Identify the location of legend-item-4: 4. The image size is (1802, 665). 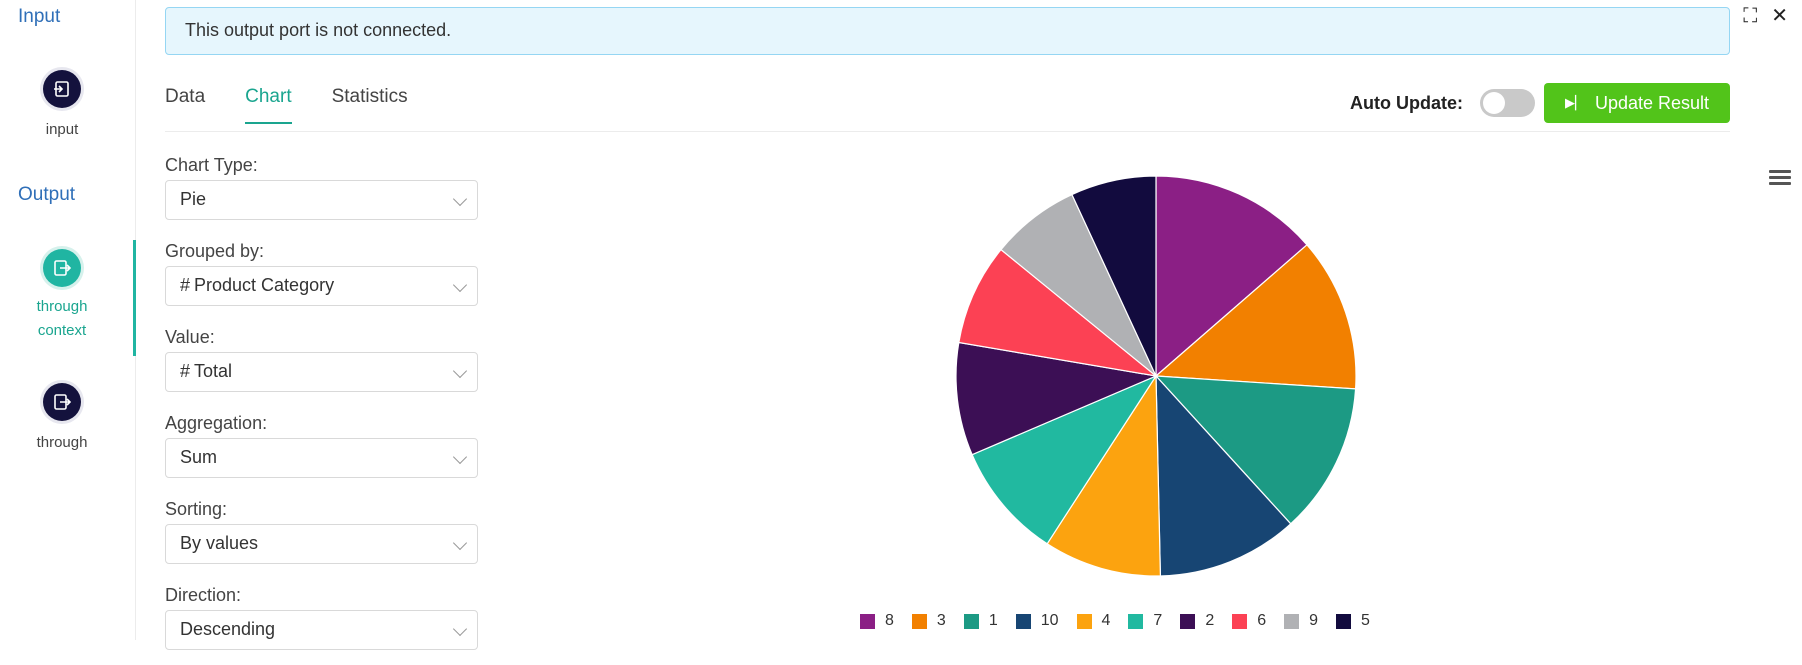
(1093, 621).